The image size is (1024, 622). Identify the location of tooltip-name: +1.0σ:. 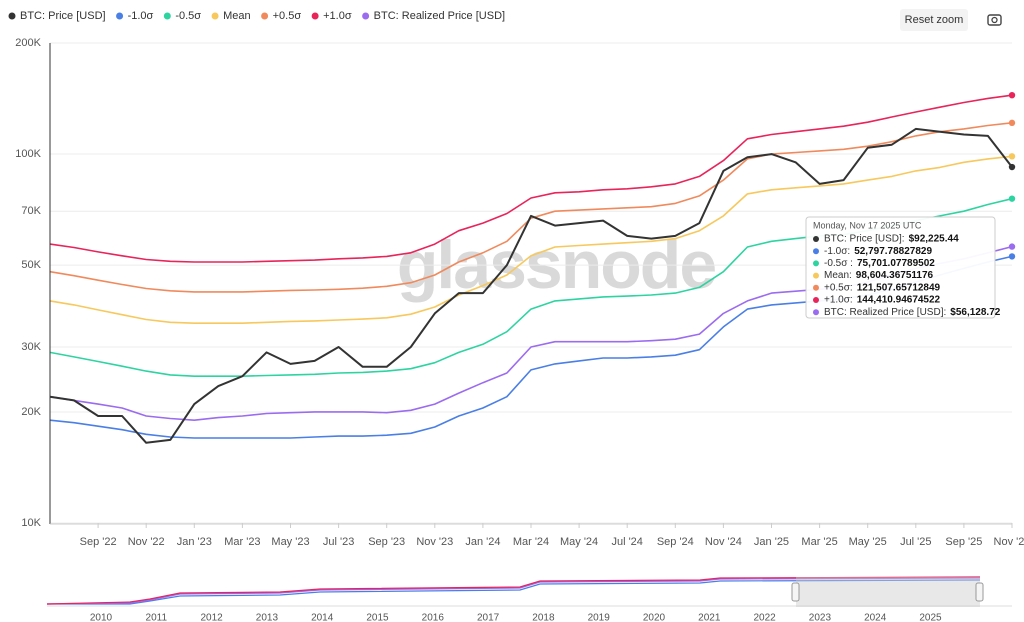
(838, 300).